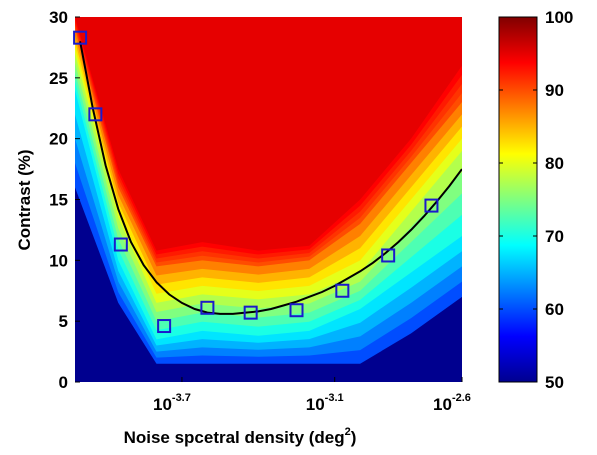  What do you see at coordinates (58, 200) in the screenshot?
I see `y-tick-label: 15` at bounding box center [58, 200].